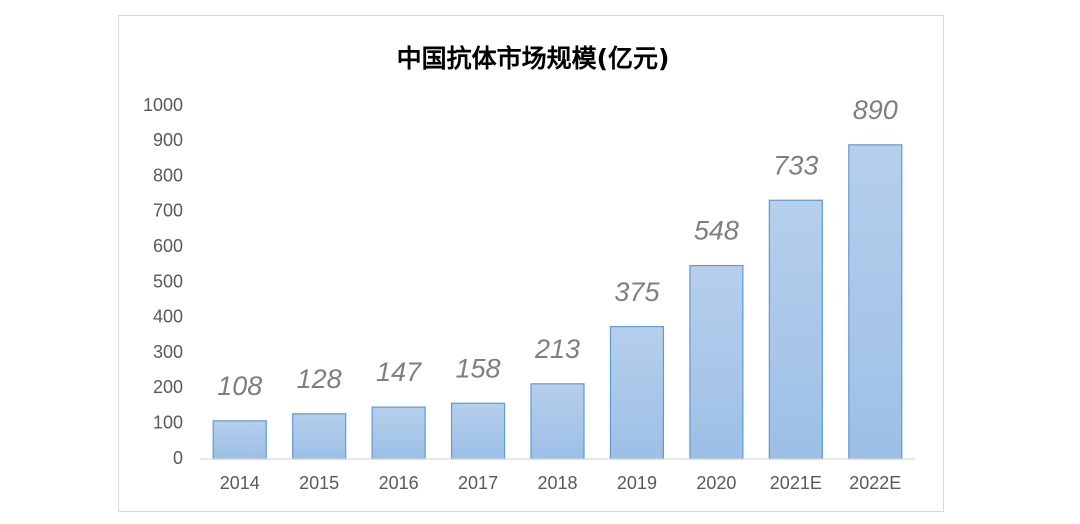  What do you see at coordinates (178, 458) in the screenshot?
I see `y-tick-label: 0` at bounding box center [178, 458].